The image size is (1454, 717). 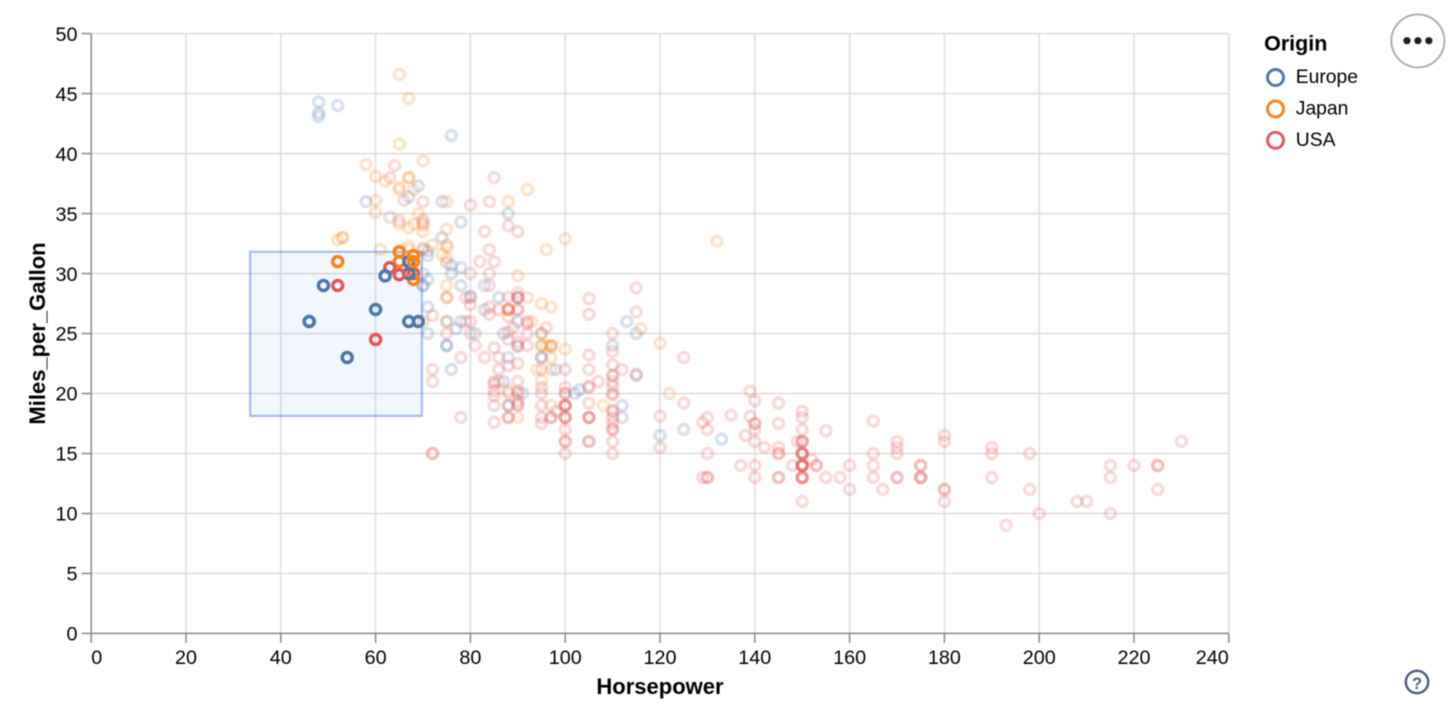 I want to click on svg-text: 25, so click(x=66, y=335).